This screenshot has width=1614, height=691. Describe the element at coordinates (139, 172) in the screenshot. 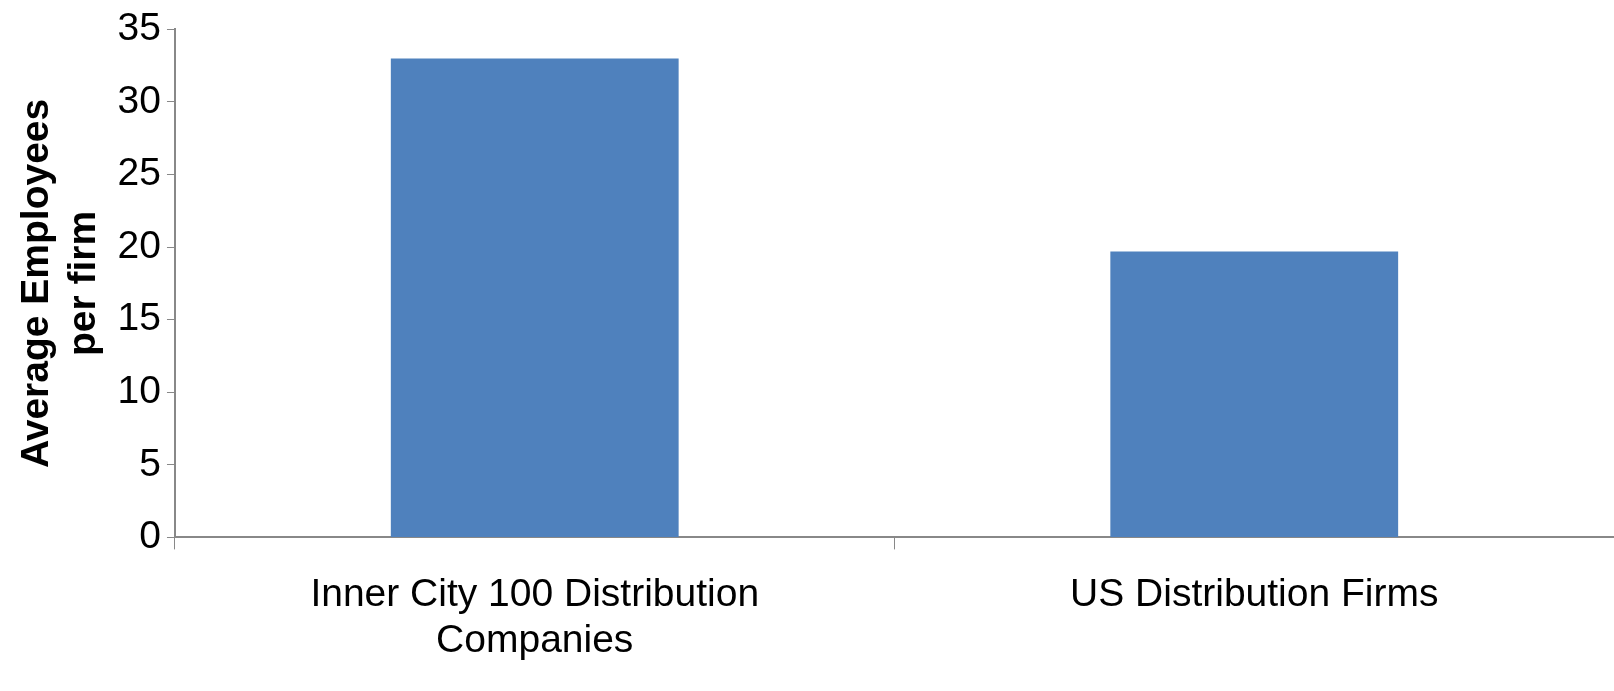

I see `y-tick-label: 25` at that location.